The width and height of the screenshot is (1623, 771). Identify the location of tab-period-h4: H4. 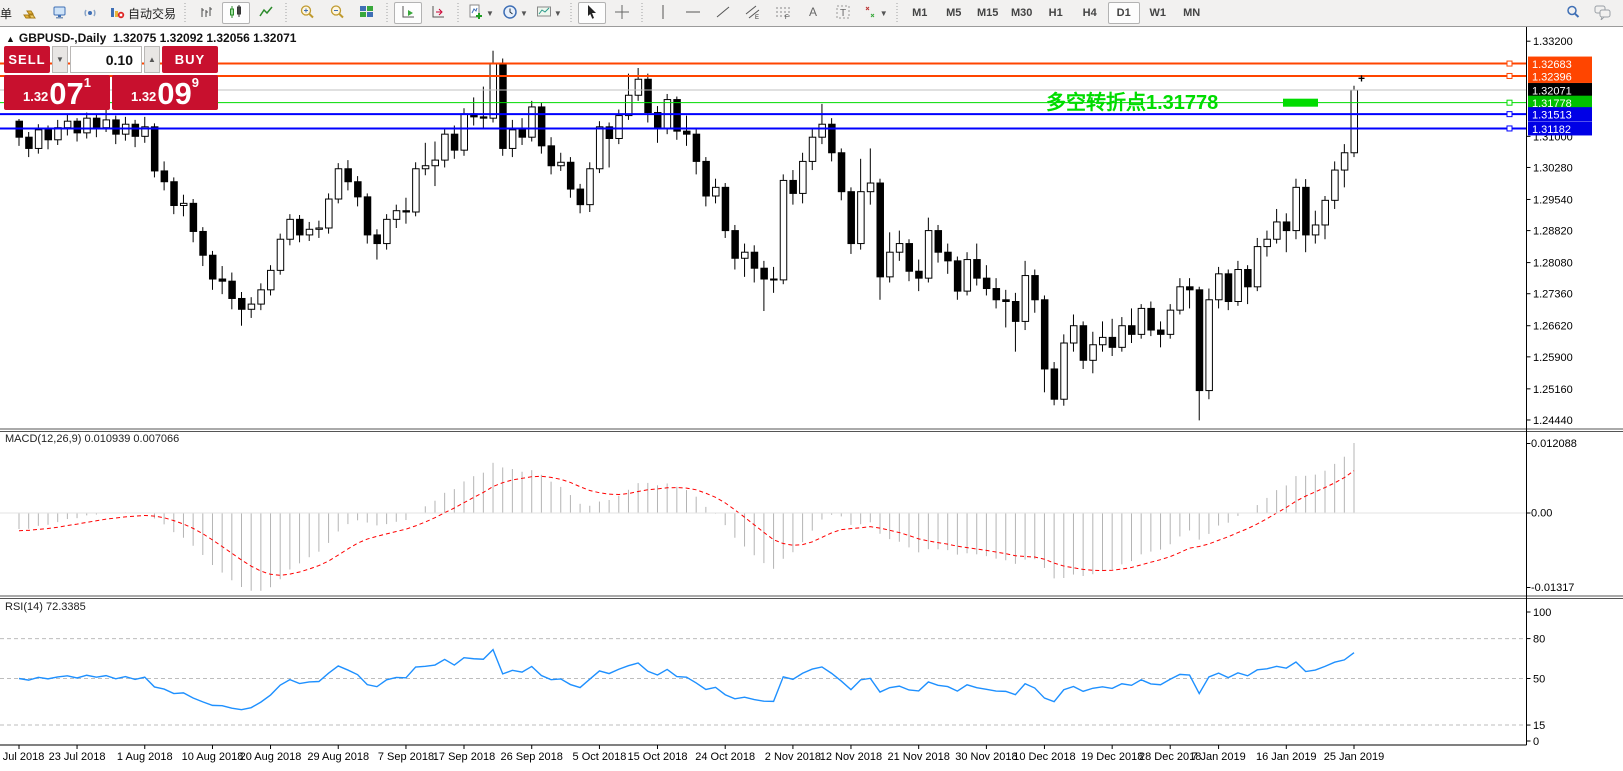
(1089, 13).